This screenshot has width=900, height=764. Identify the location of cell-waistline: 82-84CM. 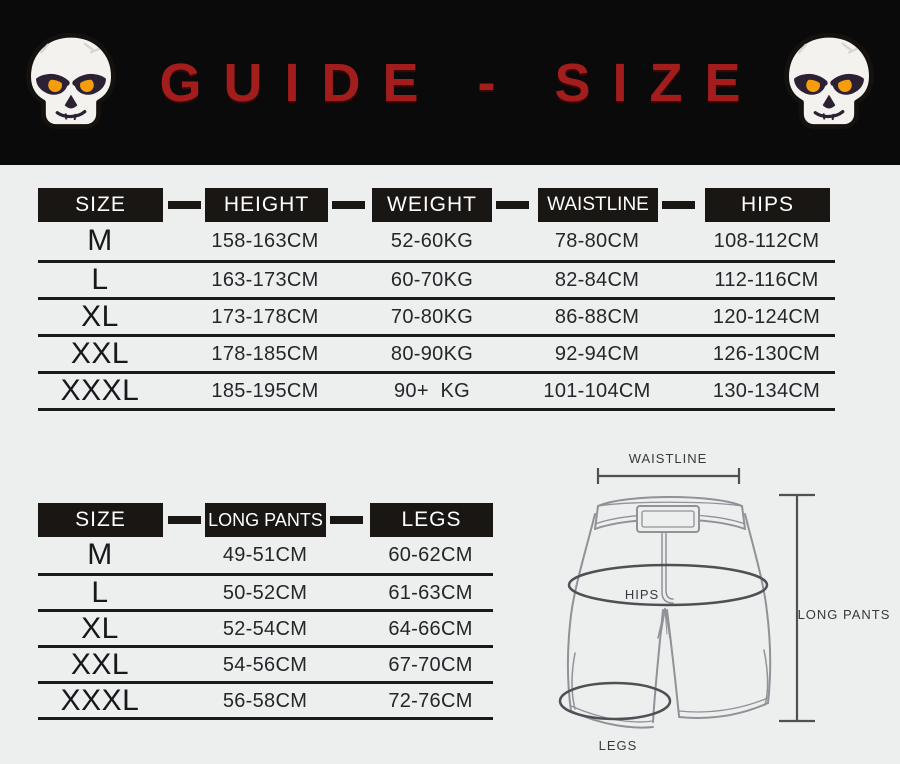
(597, 279).